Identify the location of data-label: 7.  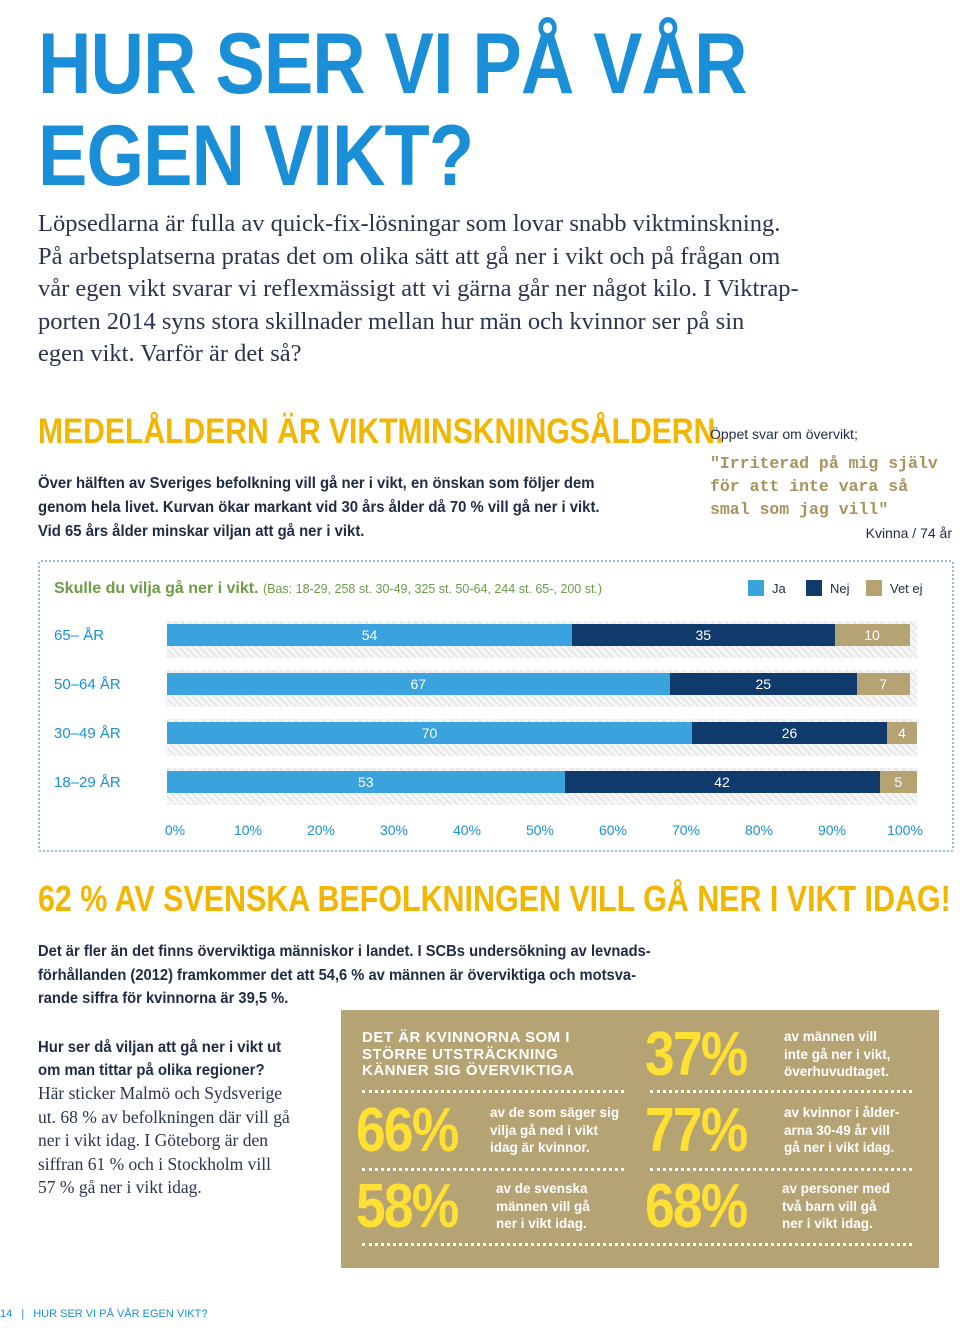
(883, 684).